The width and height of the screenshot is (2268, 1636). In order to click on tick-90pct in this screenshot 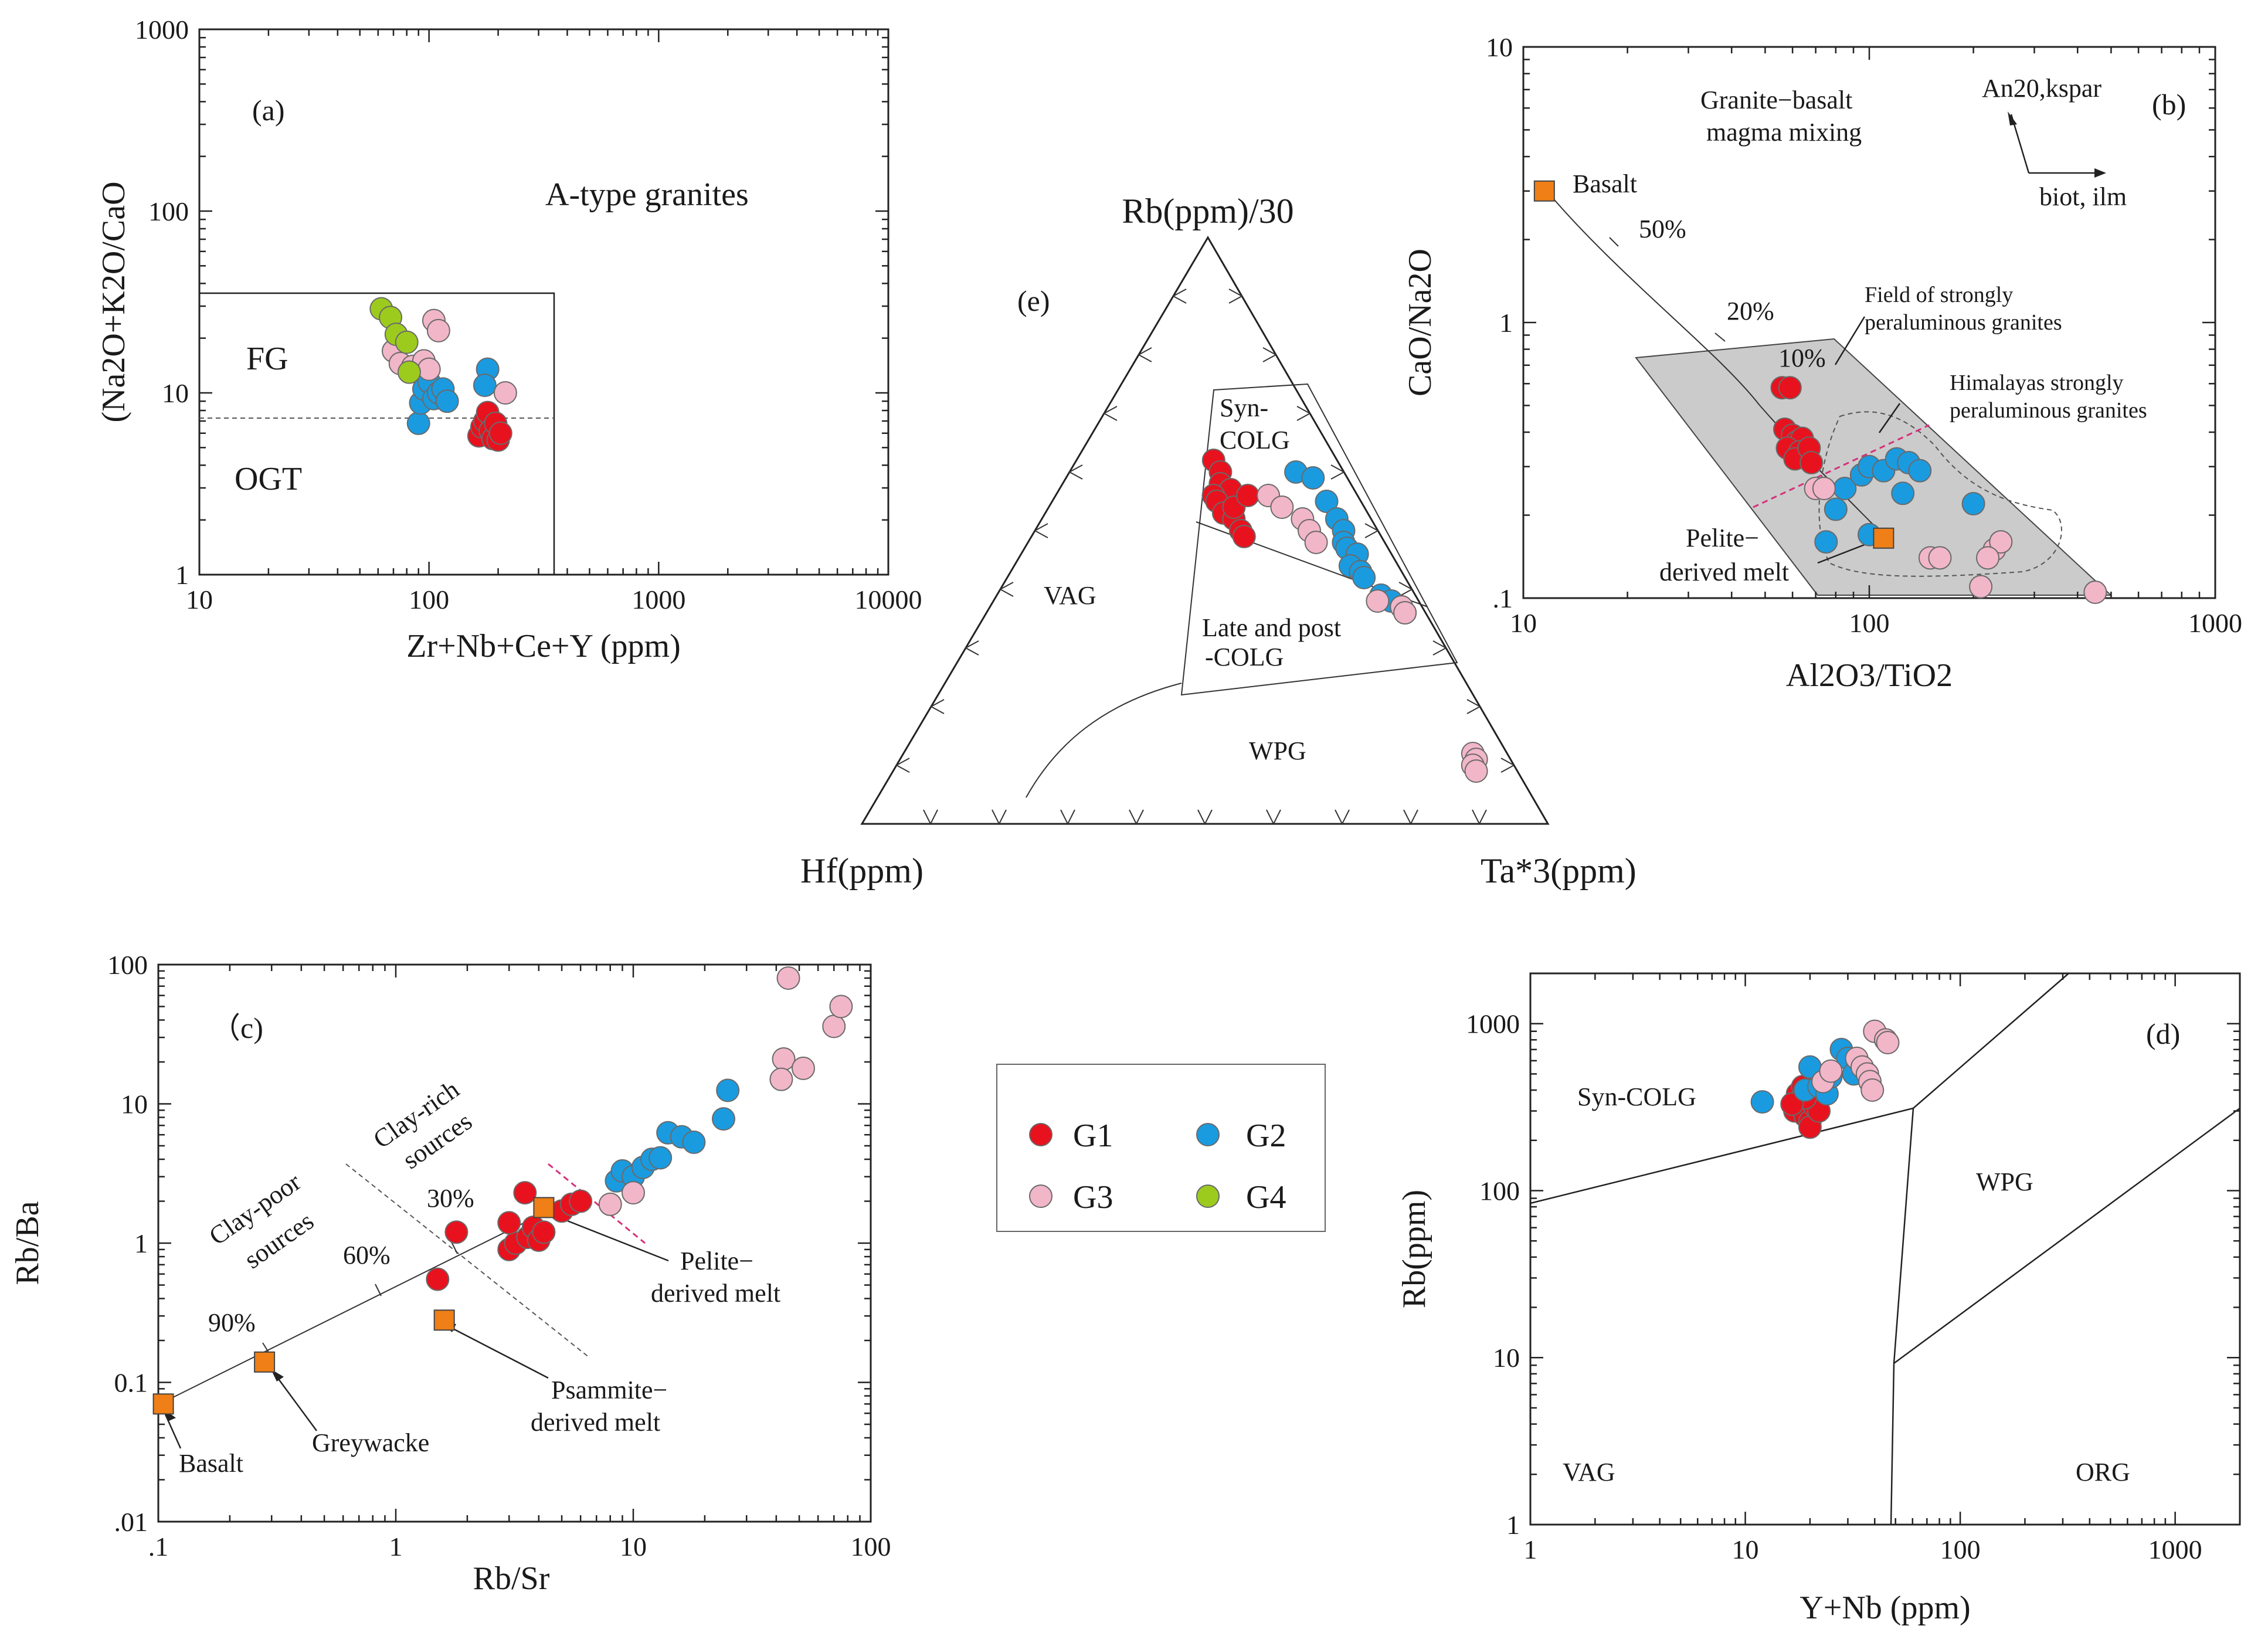, I will do `click(265, 1347)`.